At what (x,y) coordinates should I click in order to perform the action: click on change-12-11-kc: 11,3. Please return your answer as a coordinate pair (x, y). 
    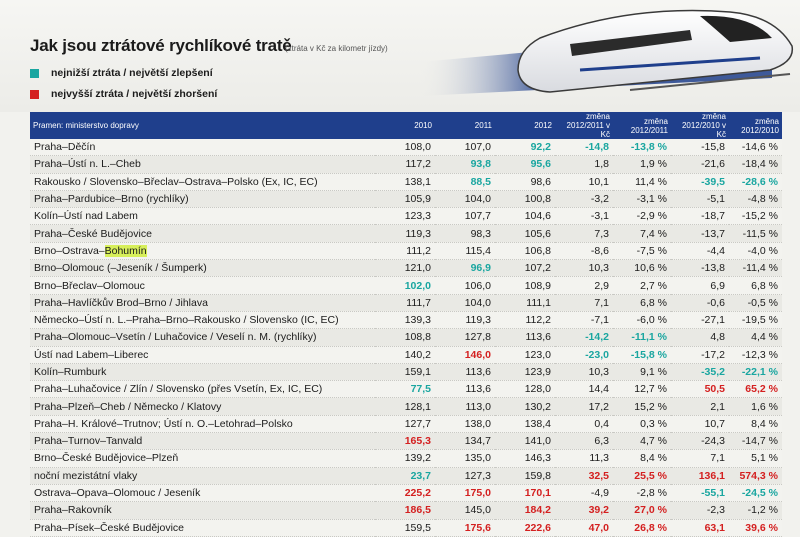
    Looking at the image, I should click on (584, 458).